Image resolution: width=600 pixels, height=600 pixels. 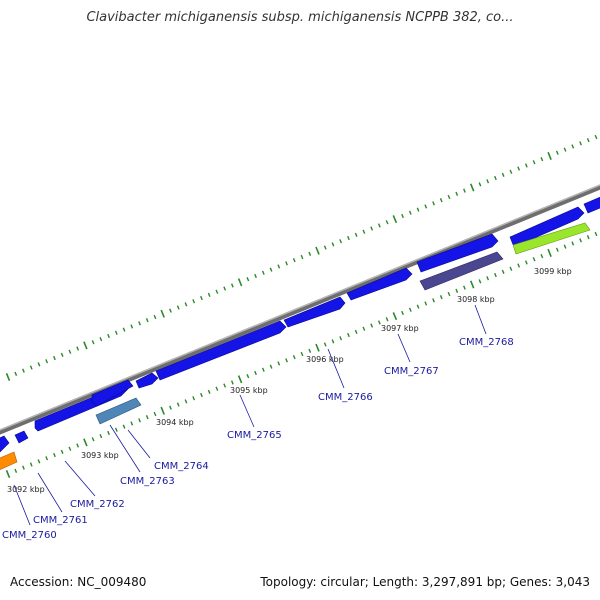 What do you see at coordinates (411, 371) in the screenshot?
I see `gene-label: CMM_2767` at bounding box center [411, 371].